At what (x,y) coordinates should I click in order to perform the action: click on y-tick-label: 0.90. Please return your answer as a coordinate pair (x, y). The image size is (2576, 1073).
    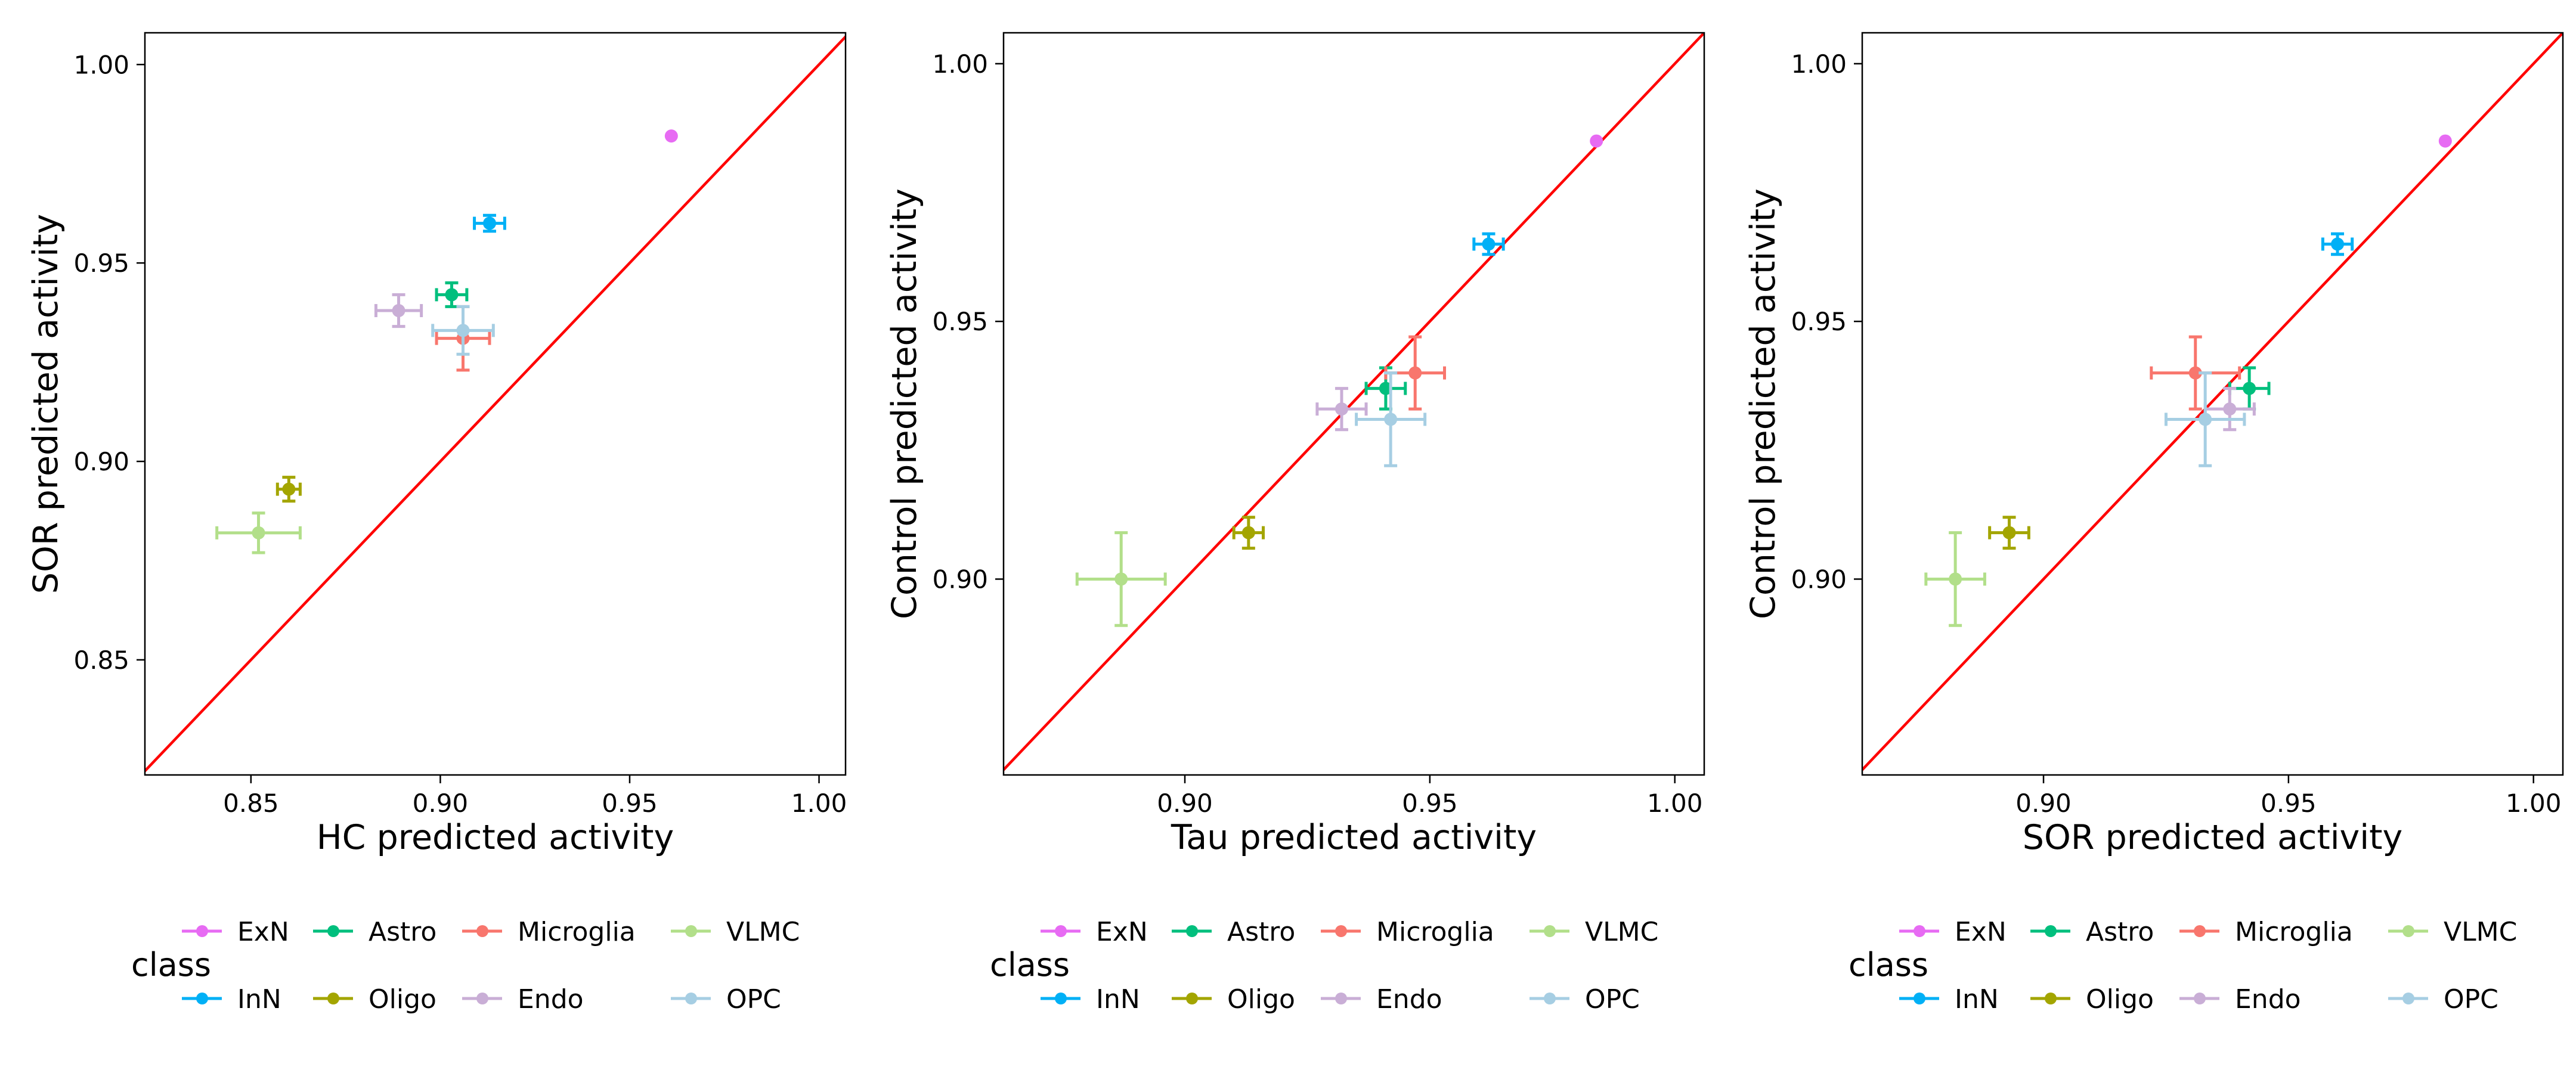
    Looking at the image, I should click on (1819, 579).